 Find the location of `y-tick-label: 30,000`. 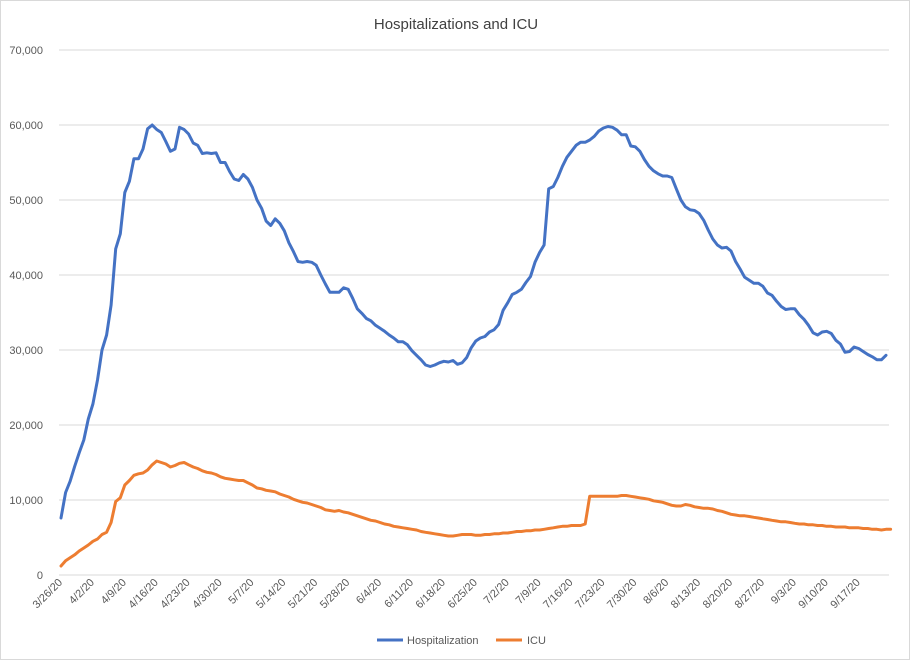

y-tick-label: 30,000 is located at coordinates (26, 351).